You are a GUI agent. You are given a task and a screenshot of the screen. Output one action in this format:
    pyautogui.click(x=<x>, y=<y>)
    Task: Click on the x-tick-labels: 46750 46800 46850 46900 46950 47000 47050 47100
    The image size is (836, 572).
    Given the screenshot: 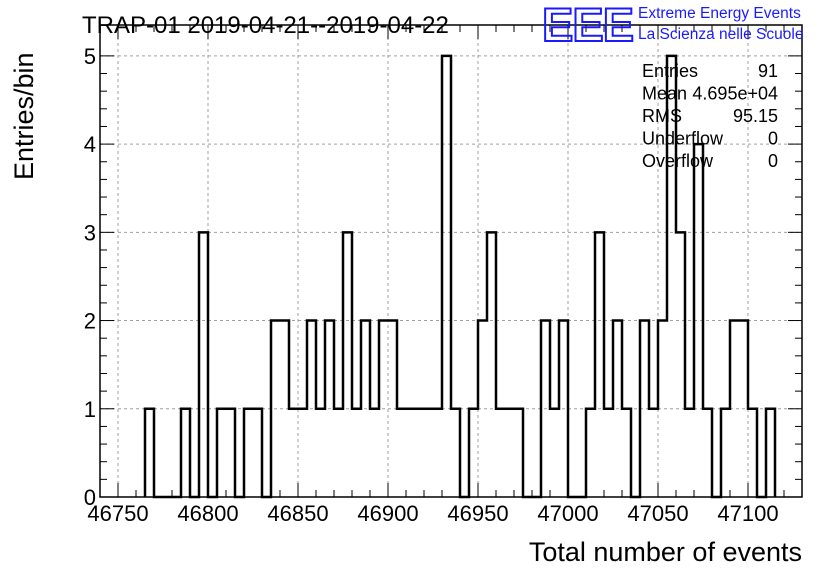 What is the action you would take?
    pyautogui.click(x=432, y=513)
    